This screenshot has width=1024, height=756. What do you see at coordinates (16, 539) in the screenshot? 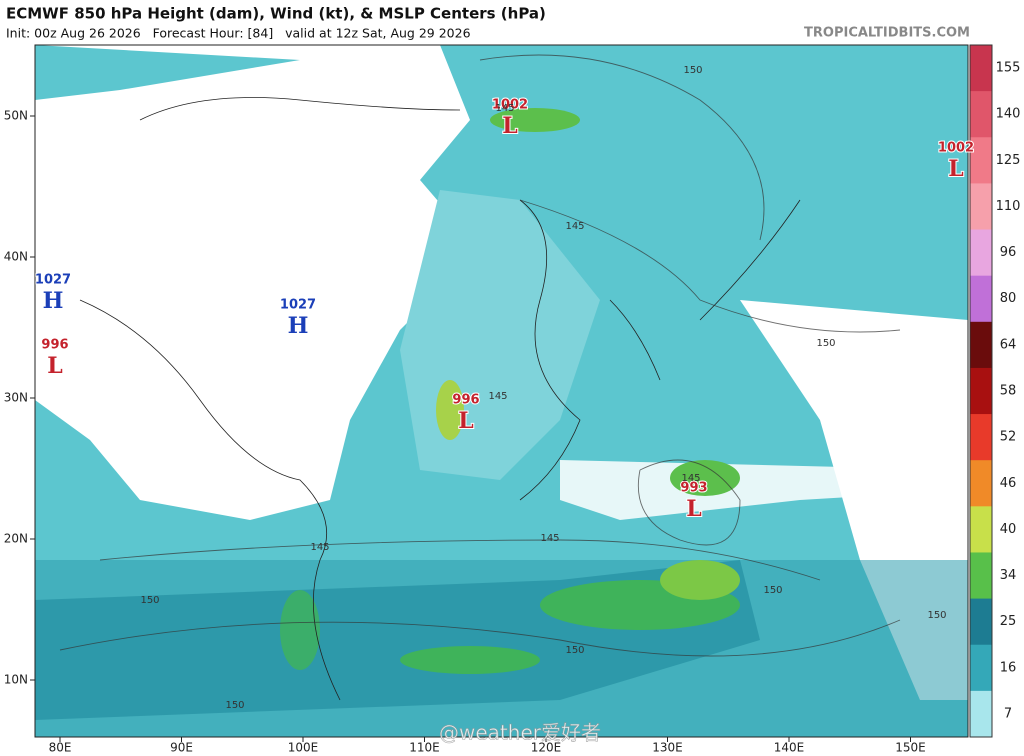
I see `lat-label: 20N` at bounding box center [16, 539].